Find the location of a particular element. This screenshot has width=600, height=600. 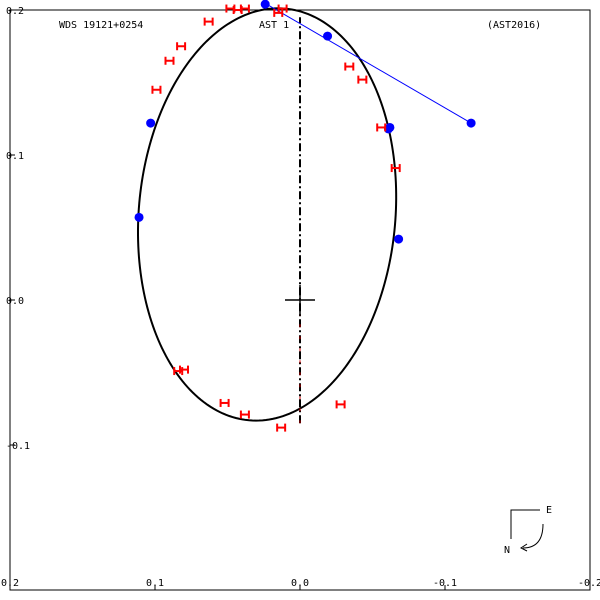

discoverer-designation: AST 1 is located at coordinates (274, 25).